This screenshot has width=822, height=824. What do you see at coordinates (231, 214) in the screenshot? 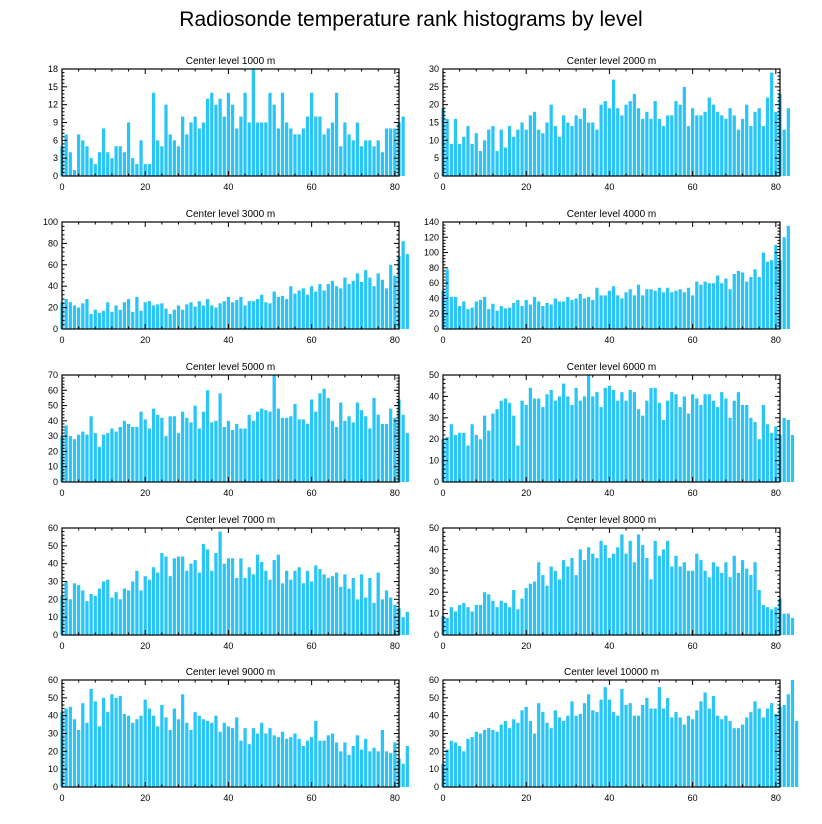
I see `panel-title: Center level 3000 m` at bounding box center [231, 214].